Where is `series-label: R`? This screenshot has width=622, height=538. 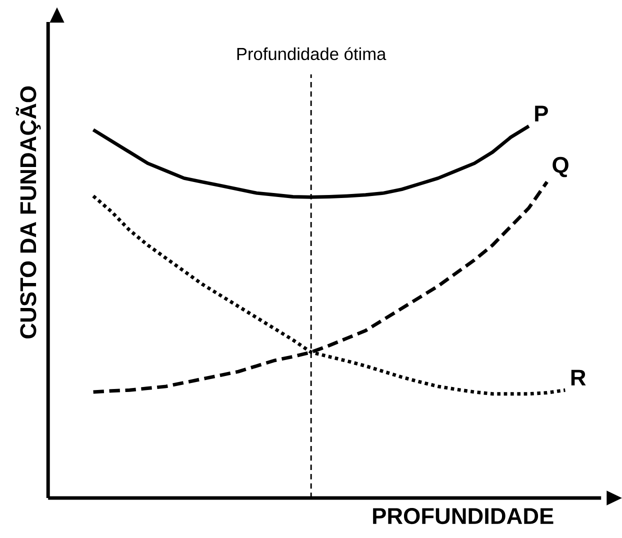 series-label: R is located at coordinates (578, 378).